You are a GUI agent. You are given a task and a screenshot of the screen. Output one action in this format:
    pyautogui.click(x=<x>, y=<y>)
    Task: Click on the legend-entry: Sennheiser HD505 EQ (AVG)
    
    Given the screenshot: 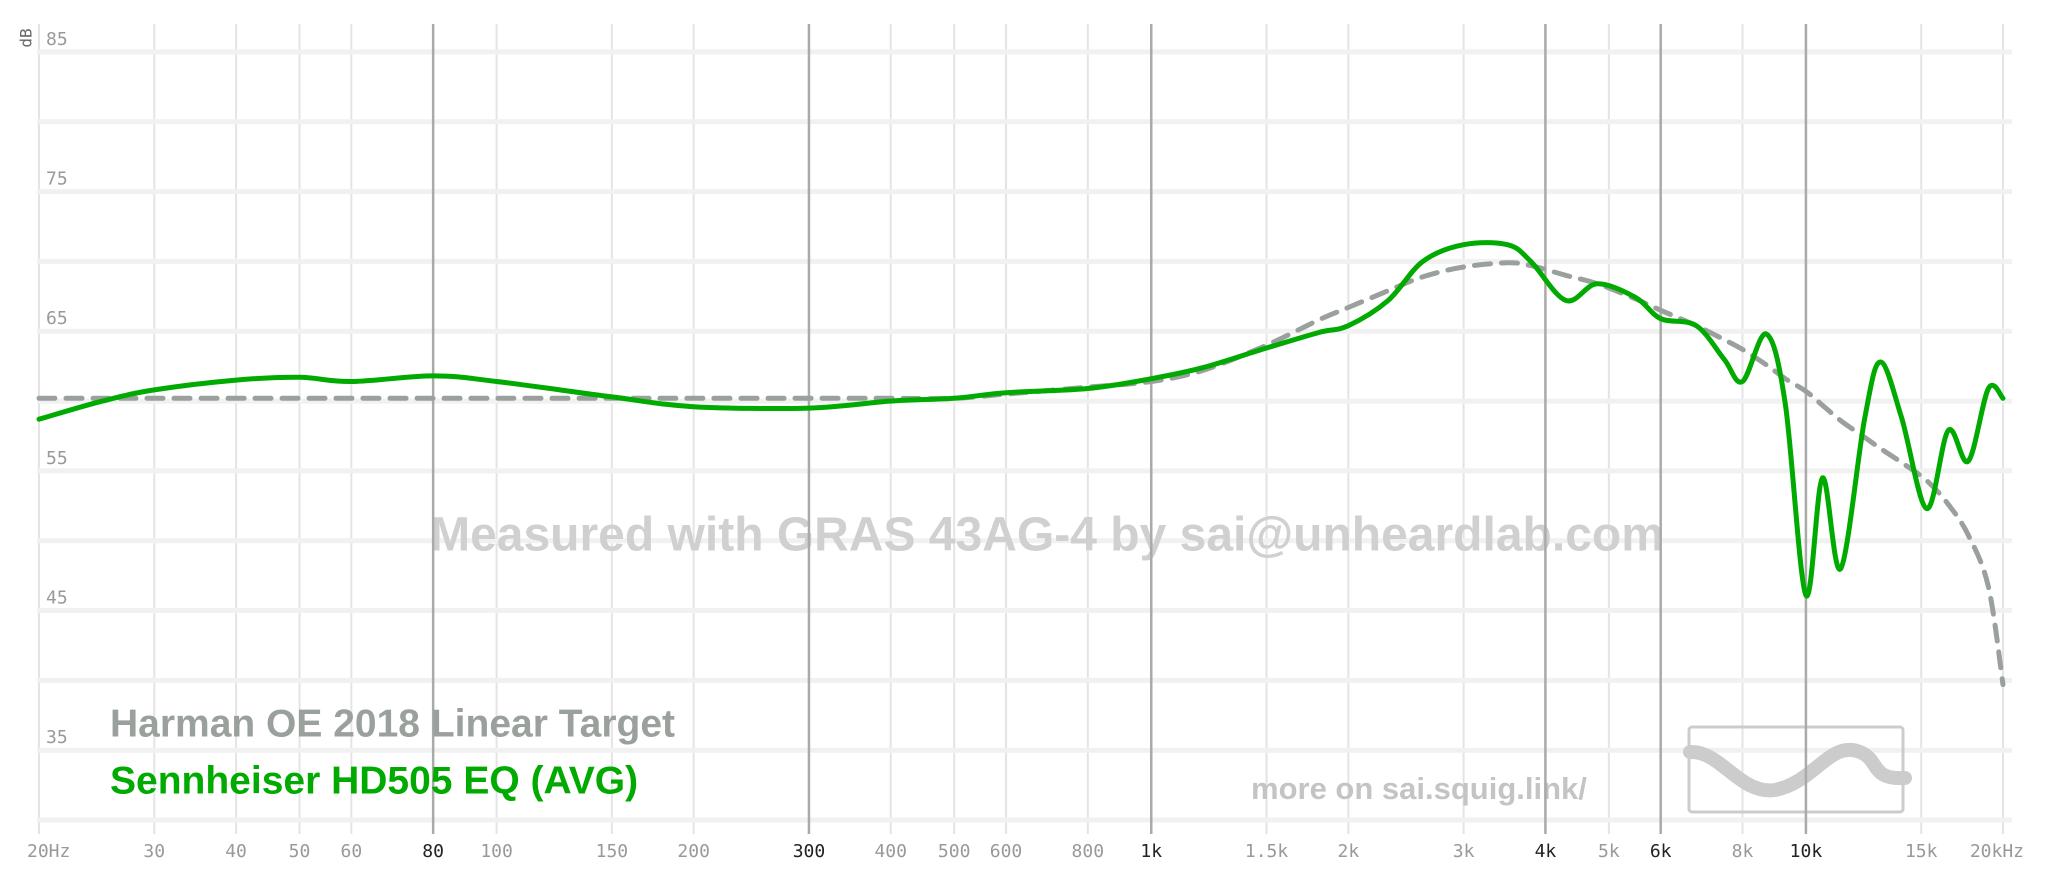 What is the action you would take?
    pyautogui.click(x=374, y=780)
    